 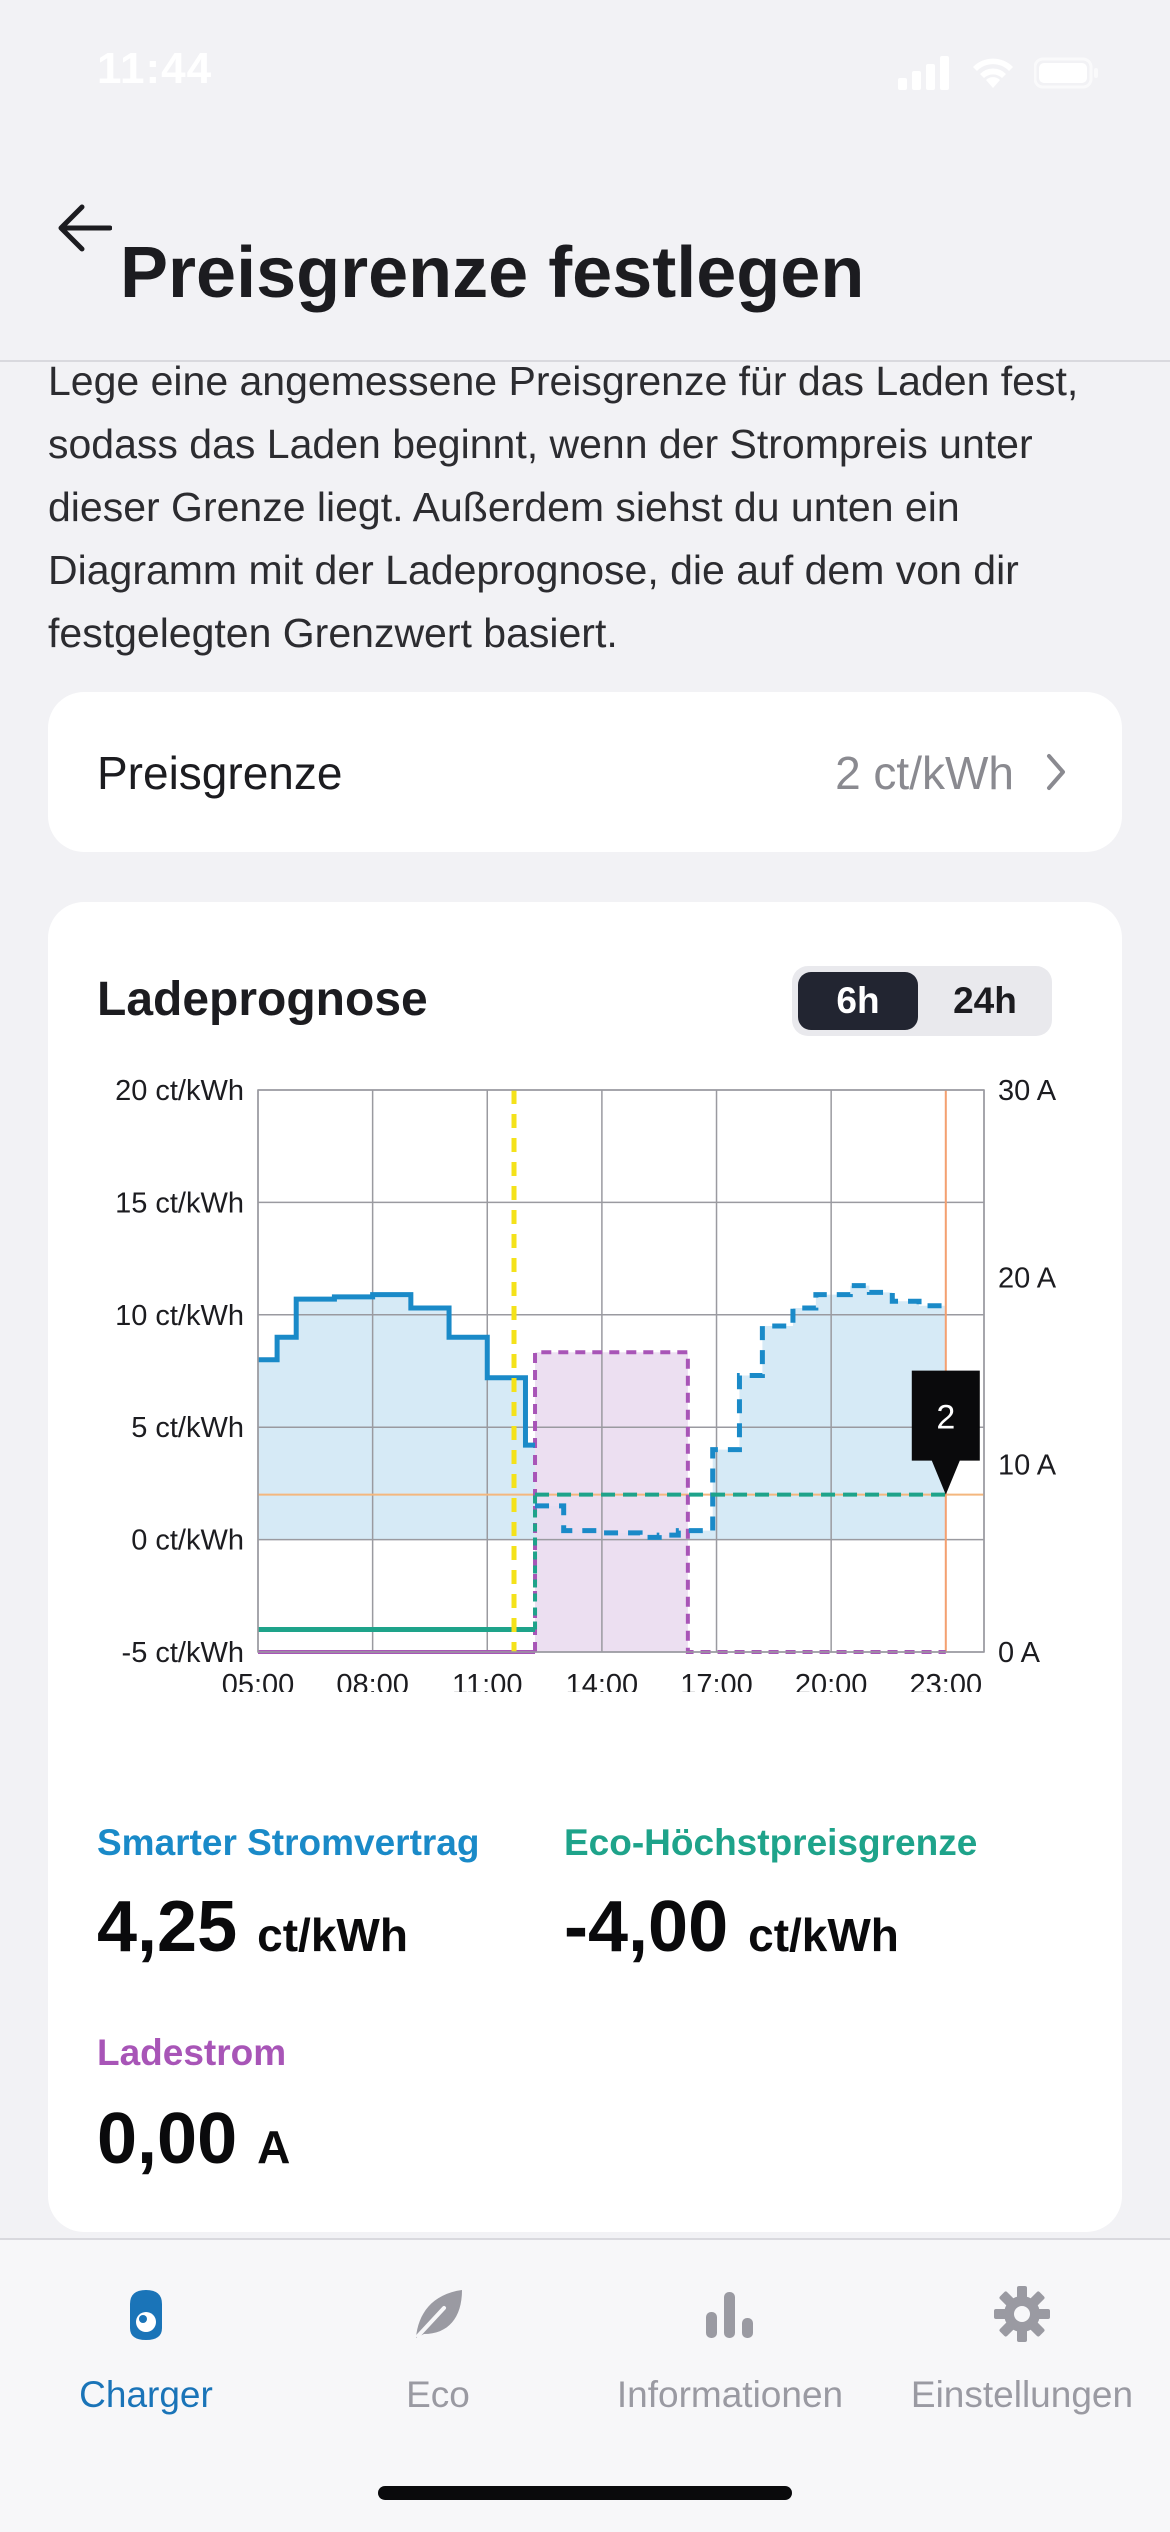 I want to click on metric-value-eco: -4,00 ct/kWh, so click(x=731, y=1927).